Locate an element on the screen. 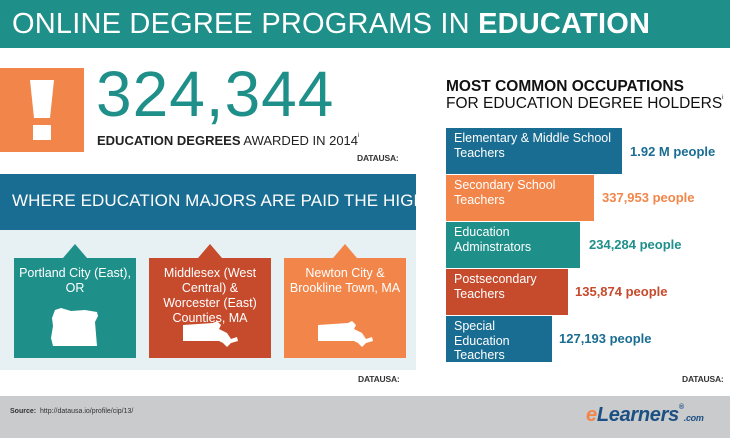 Image resolution: width=730 pixels, height=438 pixels. header-banner: ONLINE DEGREE PROGRAMS IN EDUCATION is located at coordinates (365, 24).